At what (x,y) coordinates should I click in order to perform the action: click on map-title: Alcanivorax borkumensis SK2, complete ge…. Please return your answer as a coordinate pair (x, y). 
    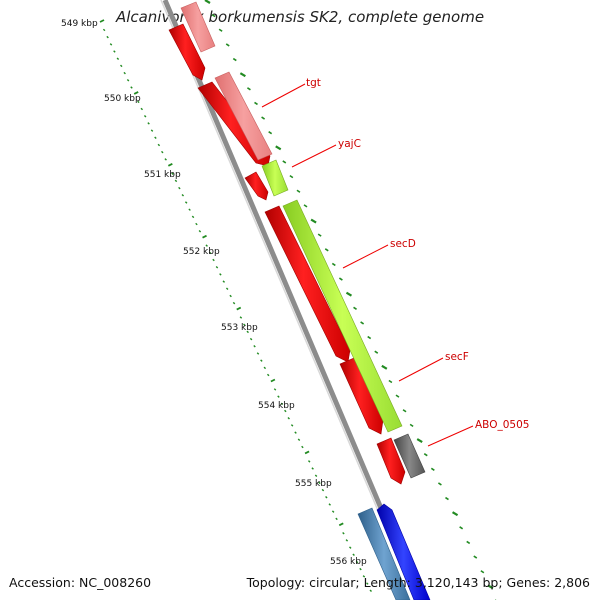
    Looking at the image, I should click on (300, 17).